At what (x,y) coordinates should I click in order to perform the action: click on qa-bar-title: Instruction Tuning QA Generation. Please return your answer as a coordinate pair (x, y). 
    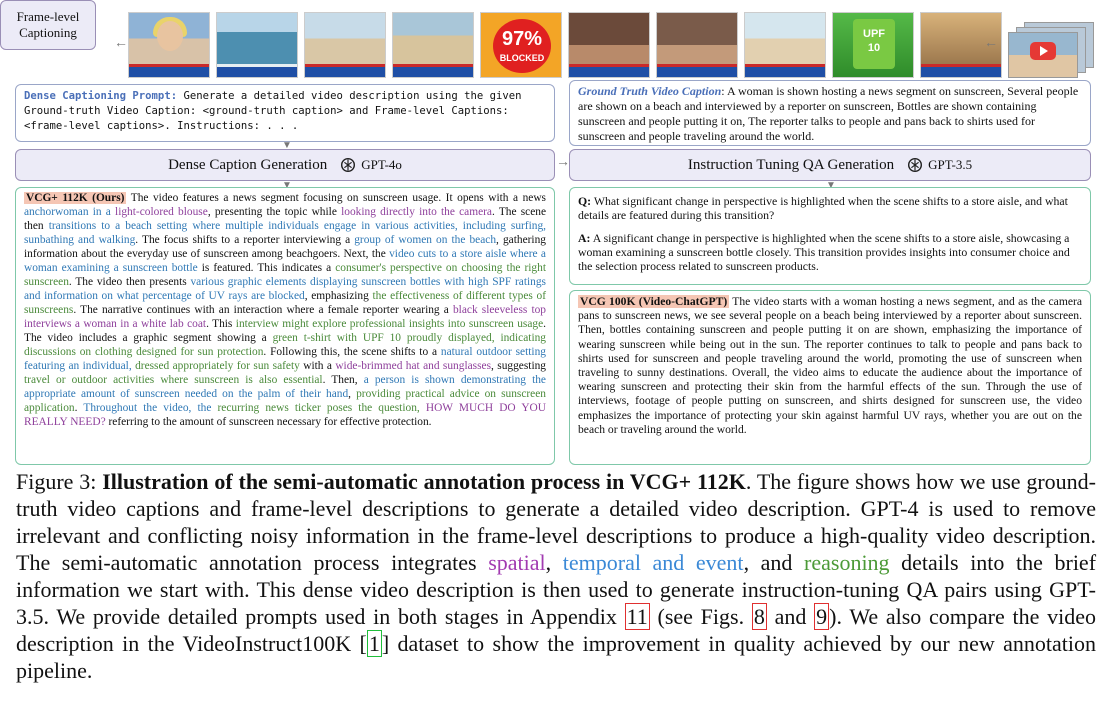
    Looking at the image, I should click on (791, 164).